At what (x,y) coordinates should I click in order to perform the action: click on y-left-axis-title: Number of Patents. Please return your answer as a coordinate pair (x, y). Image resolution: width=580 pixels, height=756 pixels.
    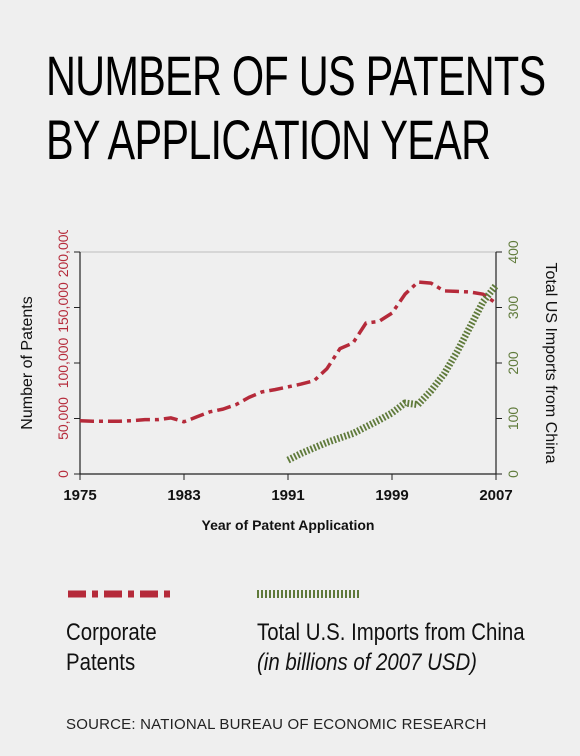
    Looking at the image, I should click on (27, 362).